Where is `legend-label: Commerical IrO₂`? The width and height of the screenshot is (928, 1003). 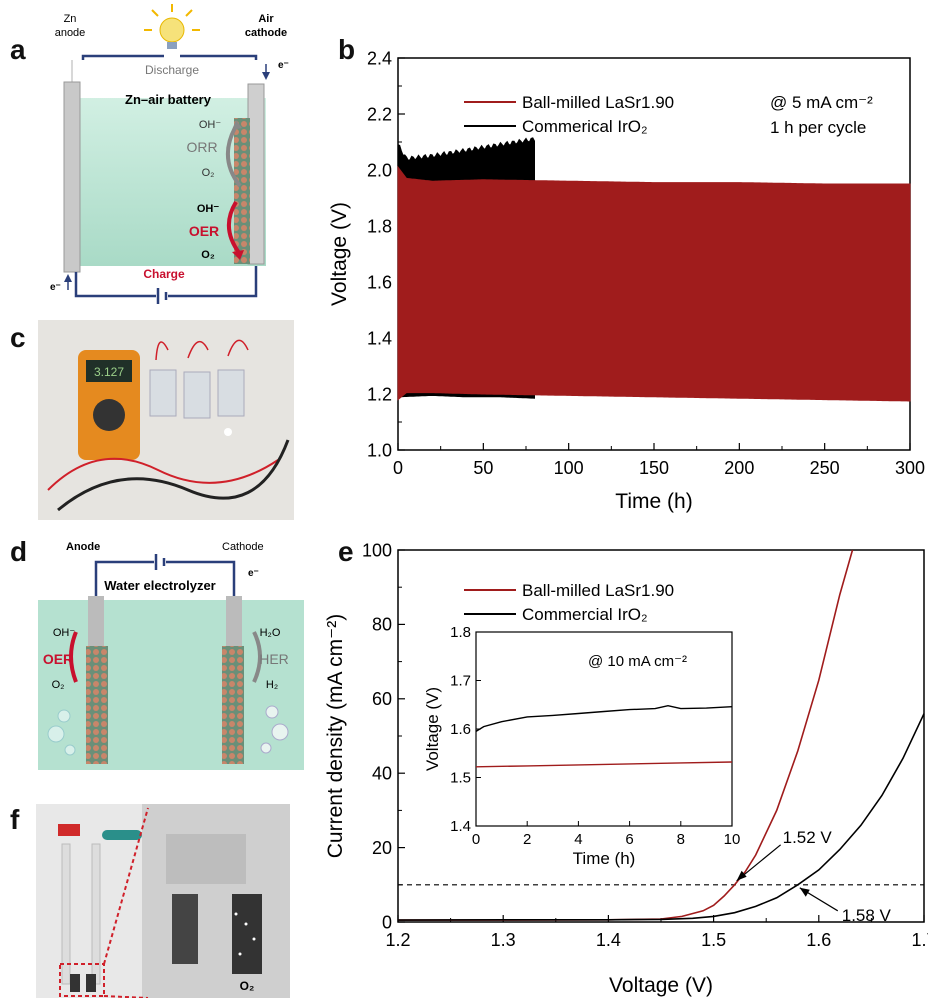
legend-label: Commerical IrO₂ is located at coordinates (585, 126).